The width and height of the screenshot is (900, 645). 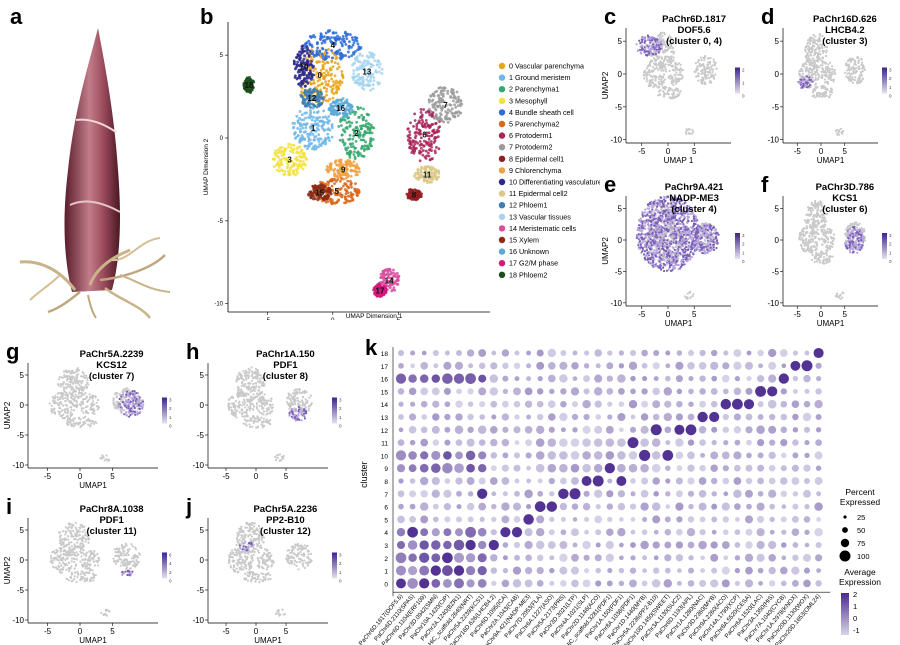 I want to click on cluster-label-7: 7, so click(x=445, y=105).